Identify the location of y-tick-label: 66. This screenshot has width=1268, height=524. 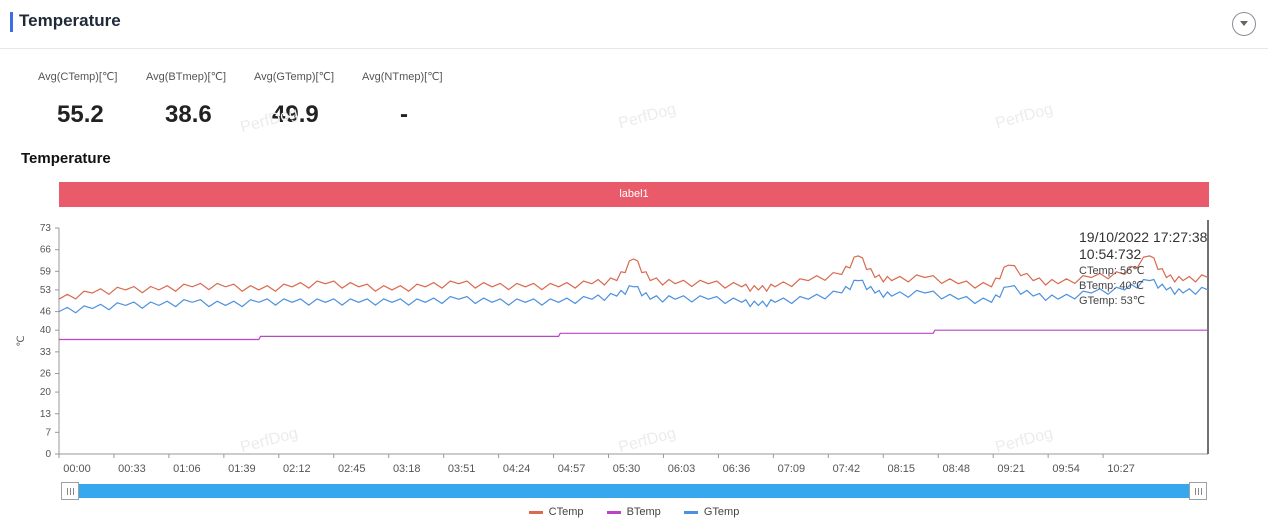
(46, 250).